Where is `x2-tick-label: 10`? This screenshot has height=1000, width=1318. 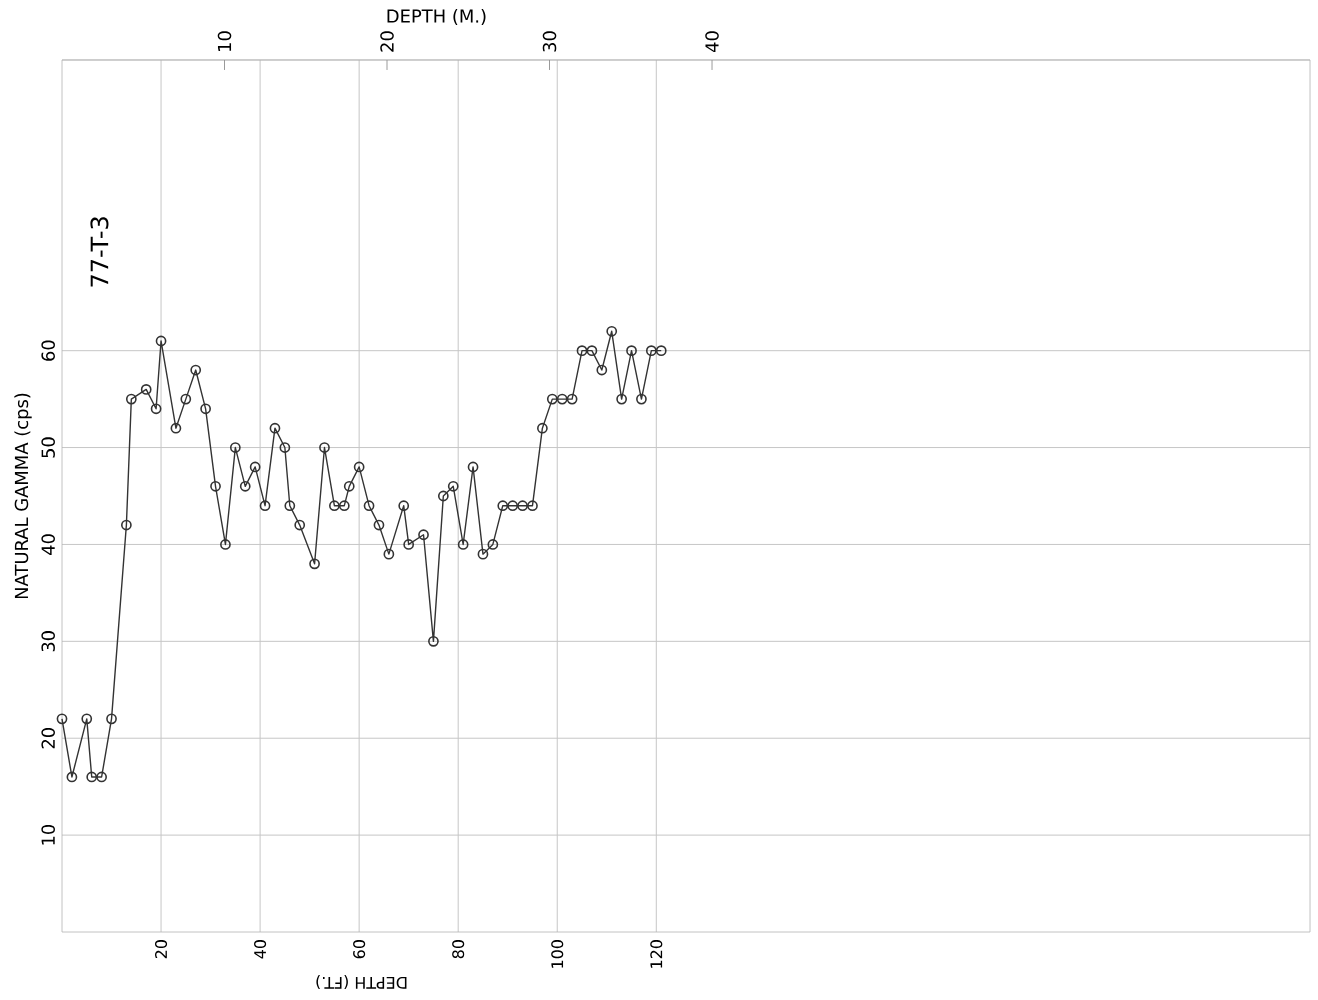
x2-tick-label: 10 is located at coordinates (224, 41).